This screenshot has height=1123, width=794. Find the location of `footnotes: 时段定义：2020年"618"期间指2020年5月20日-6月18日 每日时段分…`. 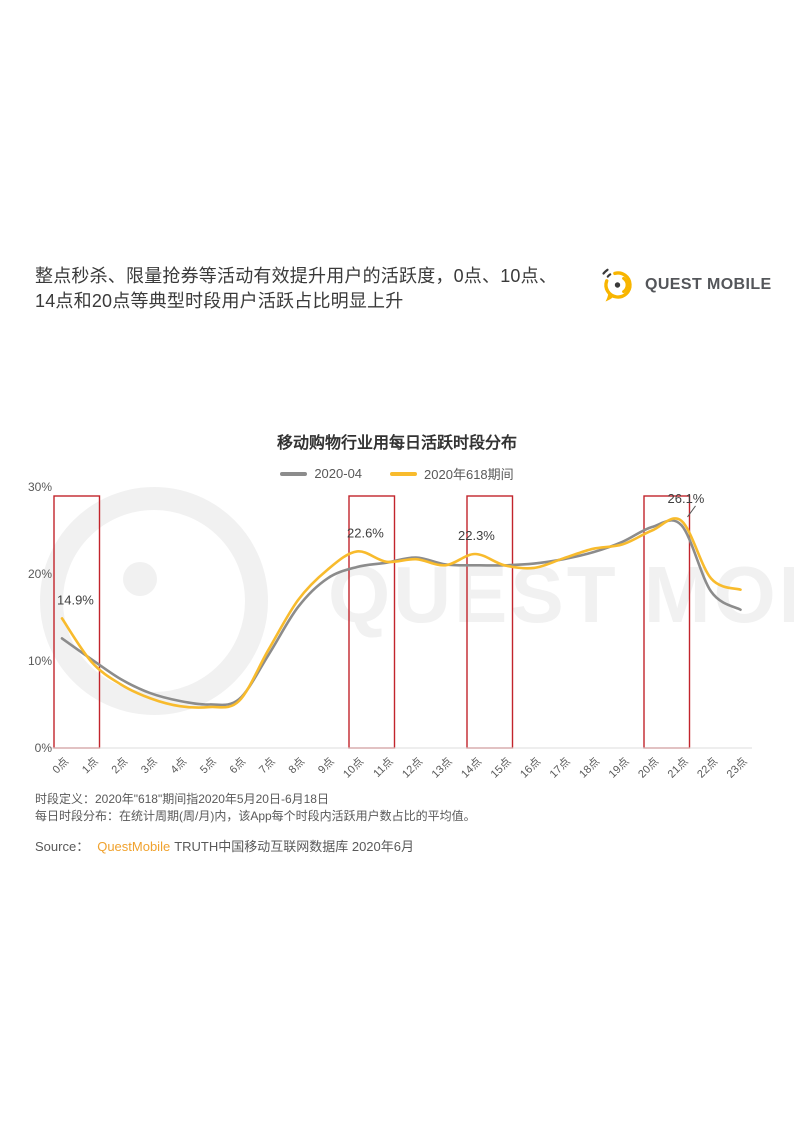

footnotes: 时段定义：2020年"618"期间指2020年5月20日-6月18日 每日时段分… is located at coordinates (255, 808).